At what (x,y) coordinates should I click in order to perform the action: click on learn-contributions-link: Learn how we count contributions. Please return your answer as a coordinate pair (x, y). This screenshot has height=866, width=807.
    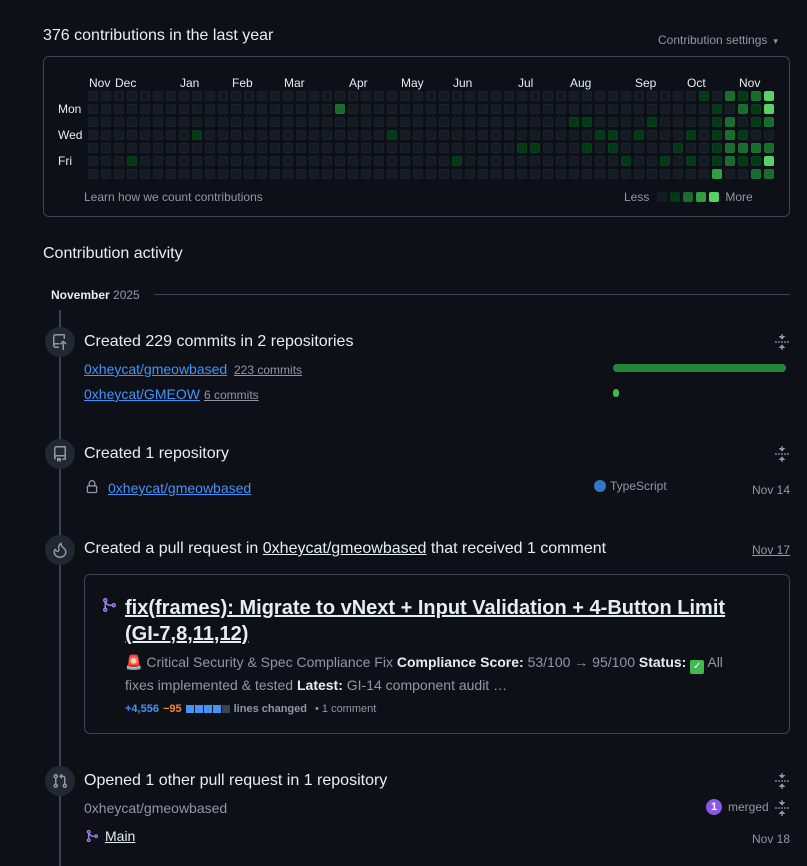
    Looking at the image, I should click on (173, 197).